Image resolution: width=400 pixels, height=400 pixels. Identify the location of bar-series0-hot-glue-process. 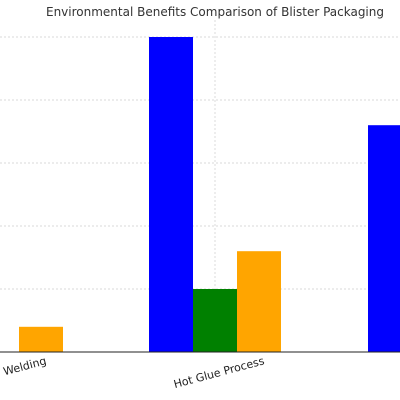
(171, 194).